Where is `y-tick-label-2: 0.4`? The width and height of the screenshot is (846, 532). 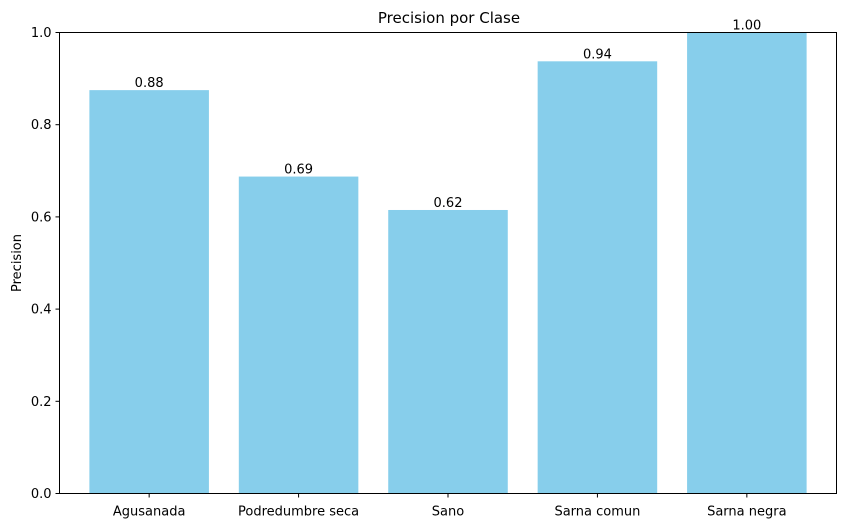
y-tick-label-2: 0.4 is located at coordinates (41, 310).